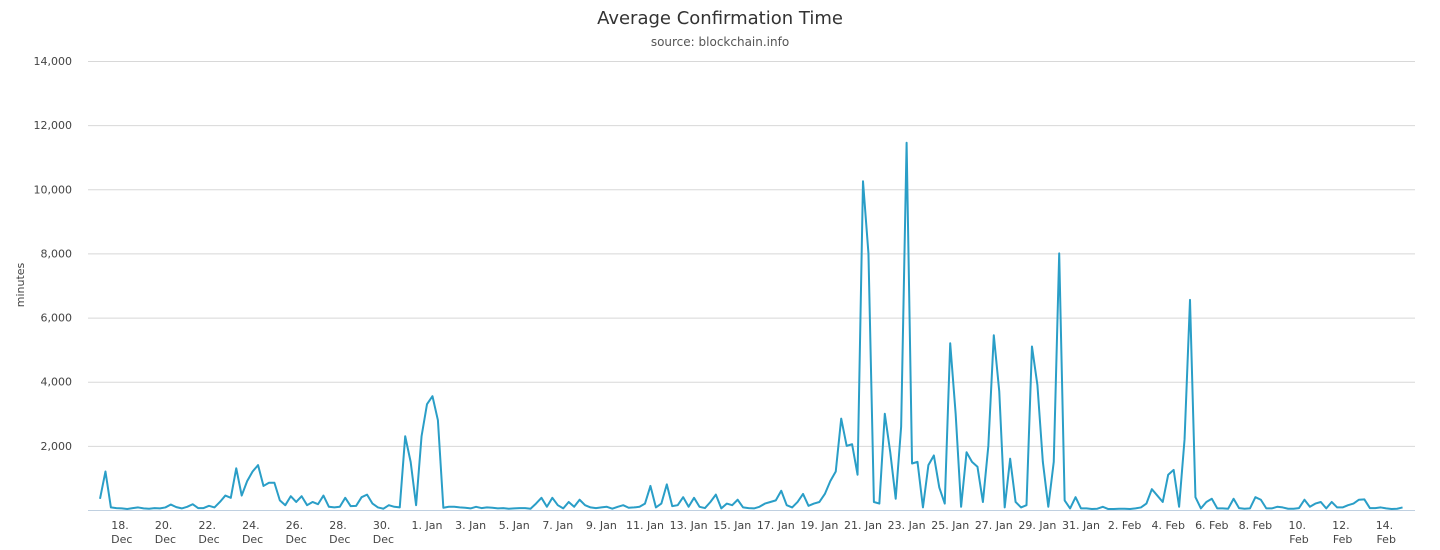  Describe the element at coordinates (1081, 525) in the screenshot. I see `x-tick-label: 31. Jan` at that location.